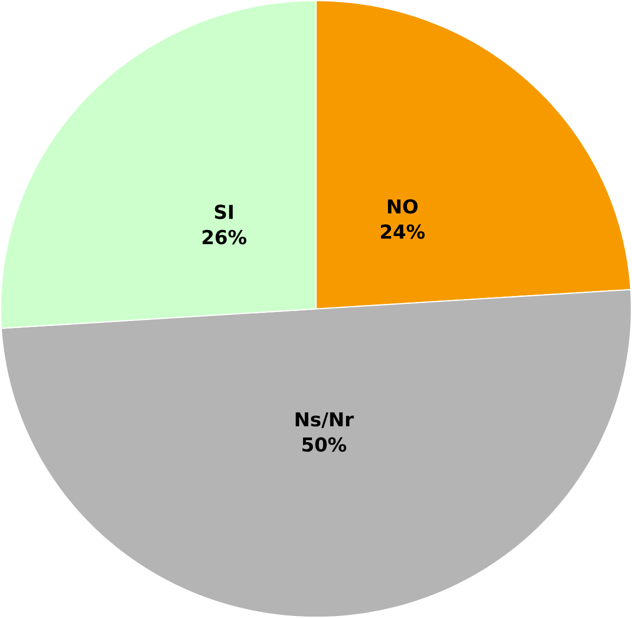 The height and width of the screenshot is (618, 632). I want to click on data-label: 50%, so click(324, 444).